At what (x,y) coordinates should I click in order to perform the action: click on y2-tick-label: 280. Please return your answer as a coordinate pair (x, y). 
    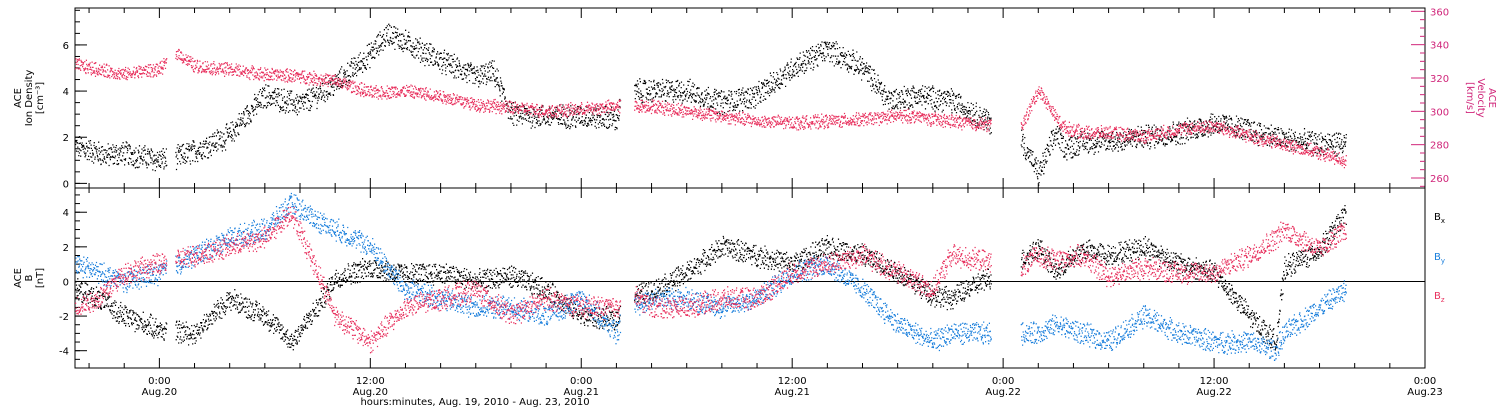
    Looking at the image, I should click on (1439, 146).